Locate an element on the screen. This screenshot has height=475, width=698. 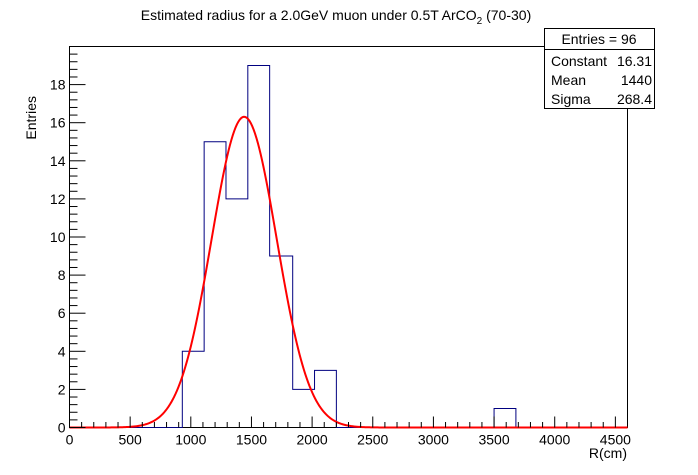
stats-constant-label: Constant is located at coordinates (579, 61).